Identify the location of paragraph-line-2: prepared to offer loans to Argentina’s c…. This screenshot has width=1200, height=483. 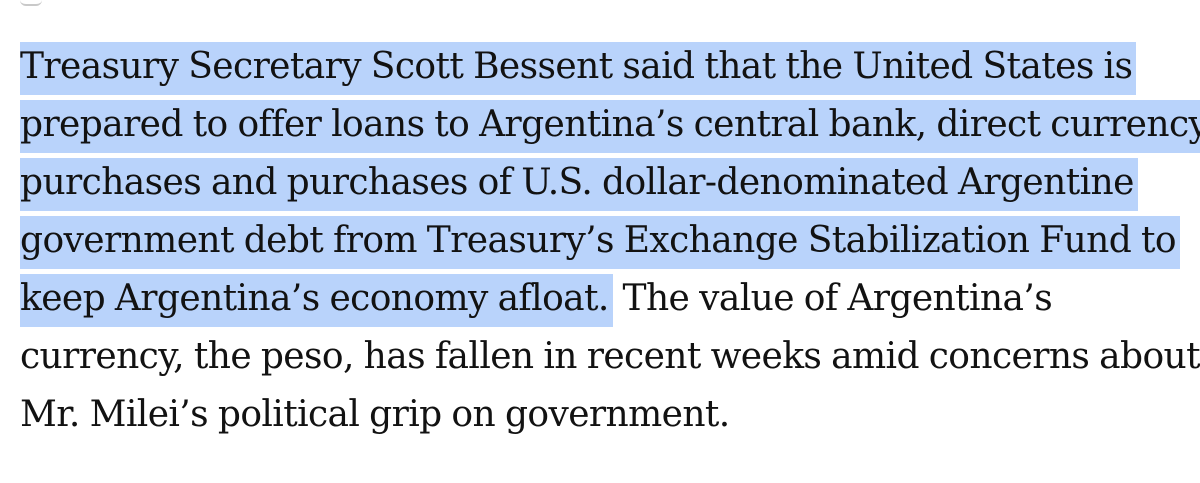
(610, 125).